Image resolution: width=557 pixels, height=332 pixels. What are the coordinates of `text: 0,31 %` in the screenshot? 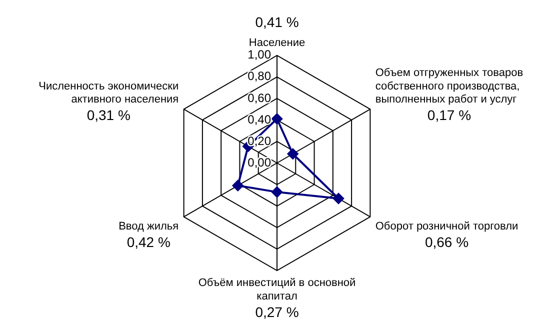 It's located at (108, 115).